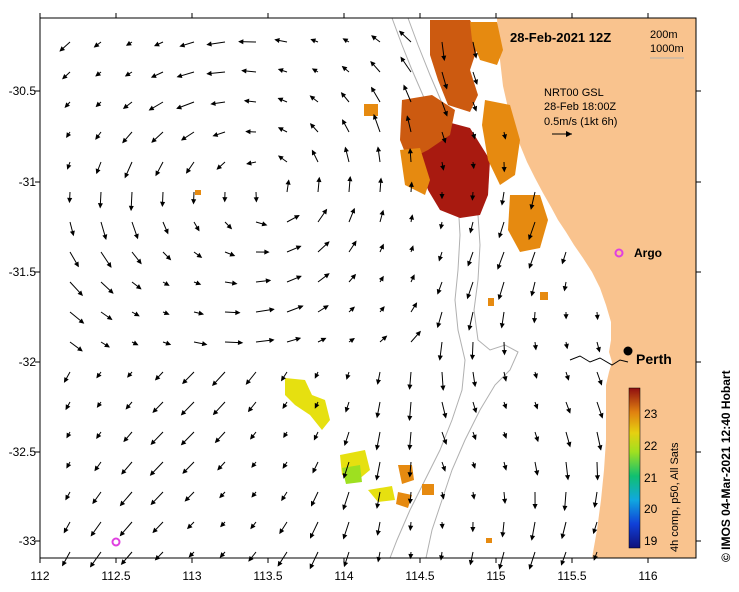 The height and width of the screenshot is (592, 739). I want to click on sst-orange-west, so click(415, 171).